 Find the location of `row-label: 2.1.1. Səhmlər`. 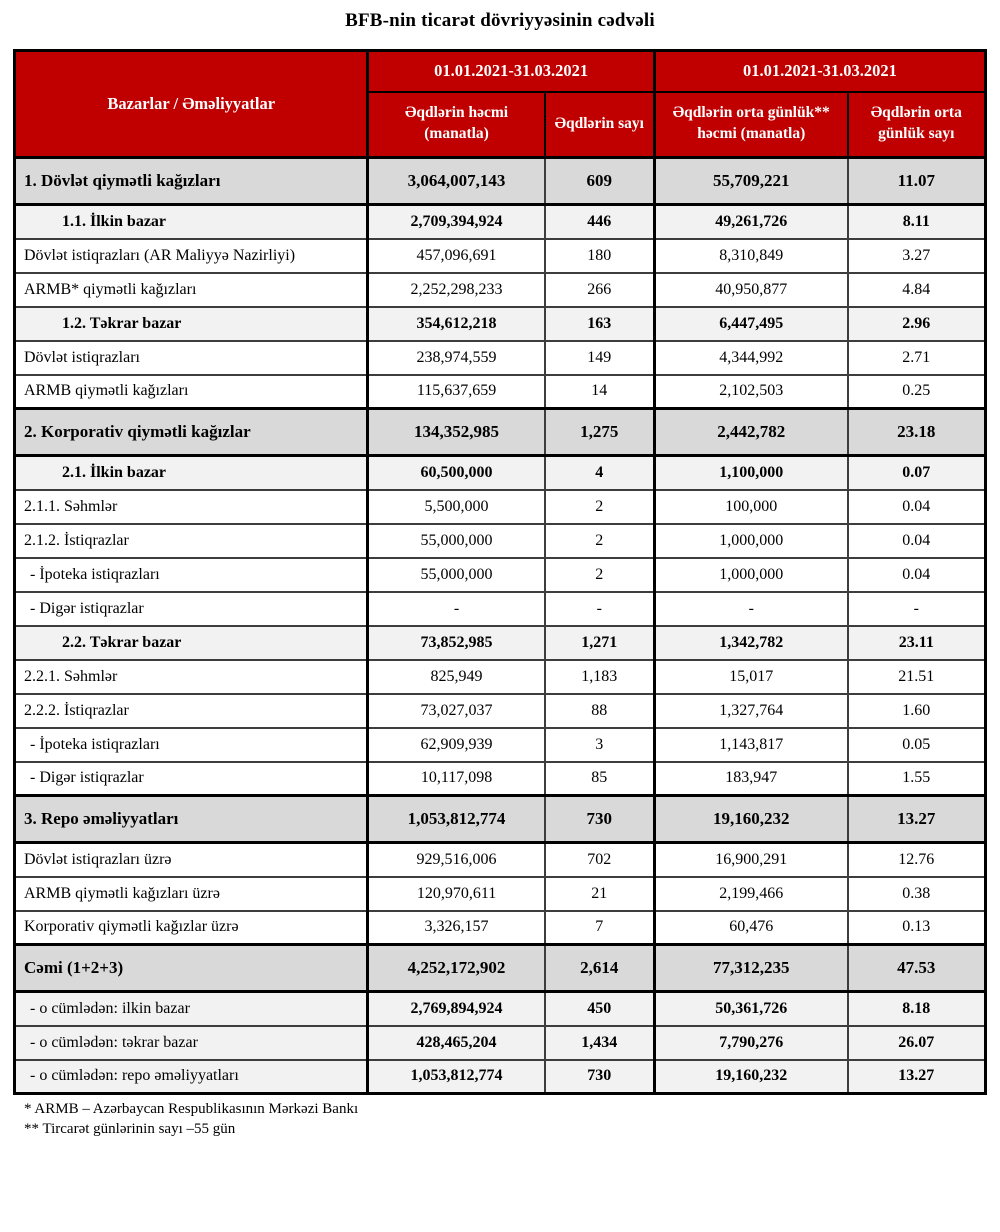

row-label: 2.1.1. Səhmlər is located at coordinates (191, 506).